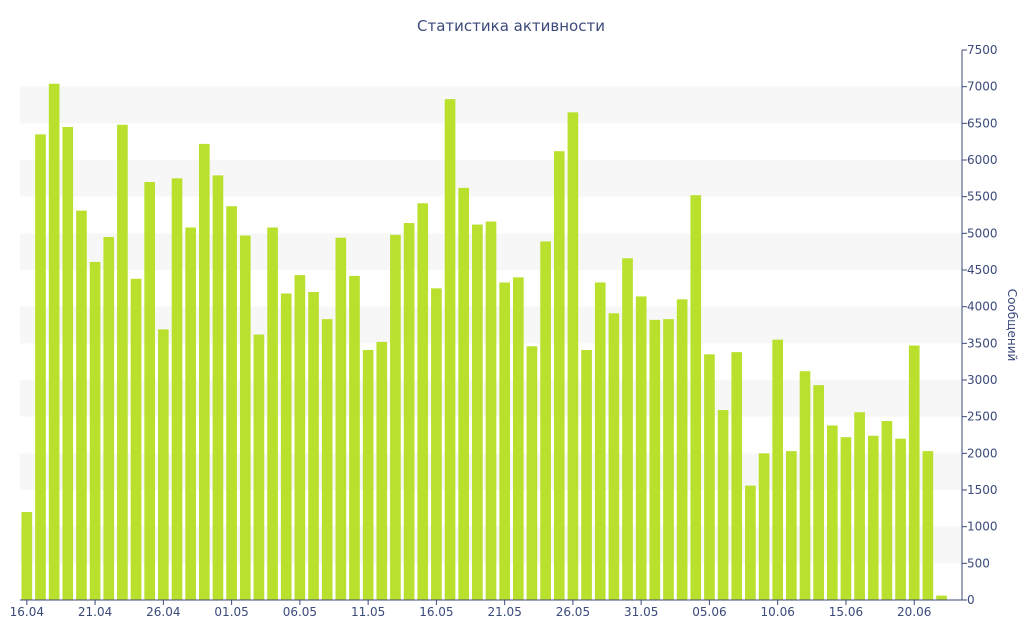 This screenshot has height=640, width=1024. Describe the element at coordinates (511, 26) in the screenshot. I see `chart-title: Статистика активности` at that location.